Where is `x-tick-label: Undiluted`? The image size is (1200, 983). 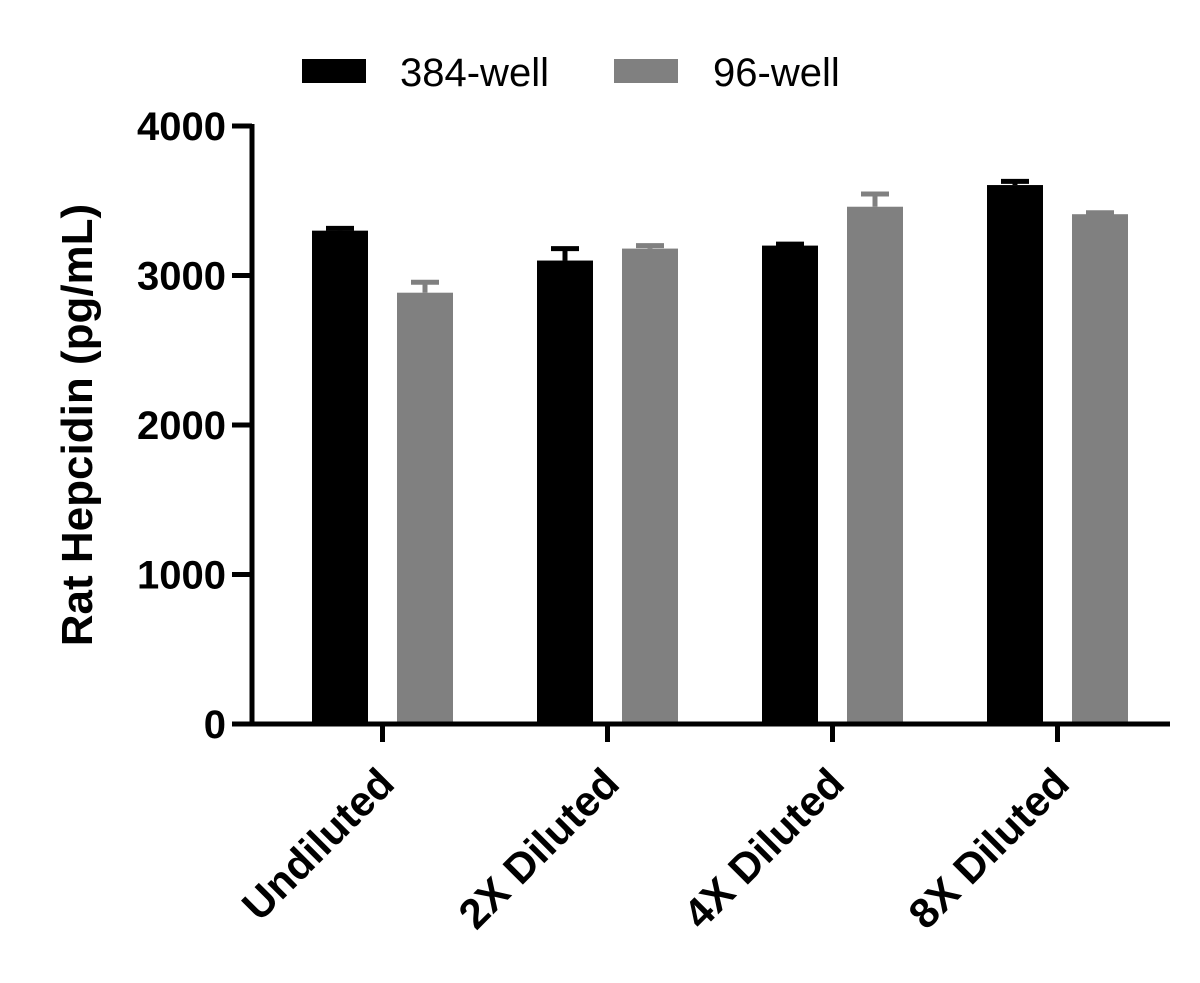 x-tick-label: Undiluted is located at coordinates (318, 844).